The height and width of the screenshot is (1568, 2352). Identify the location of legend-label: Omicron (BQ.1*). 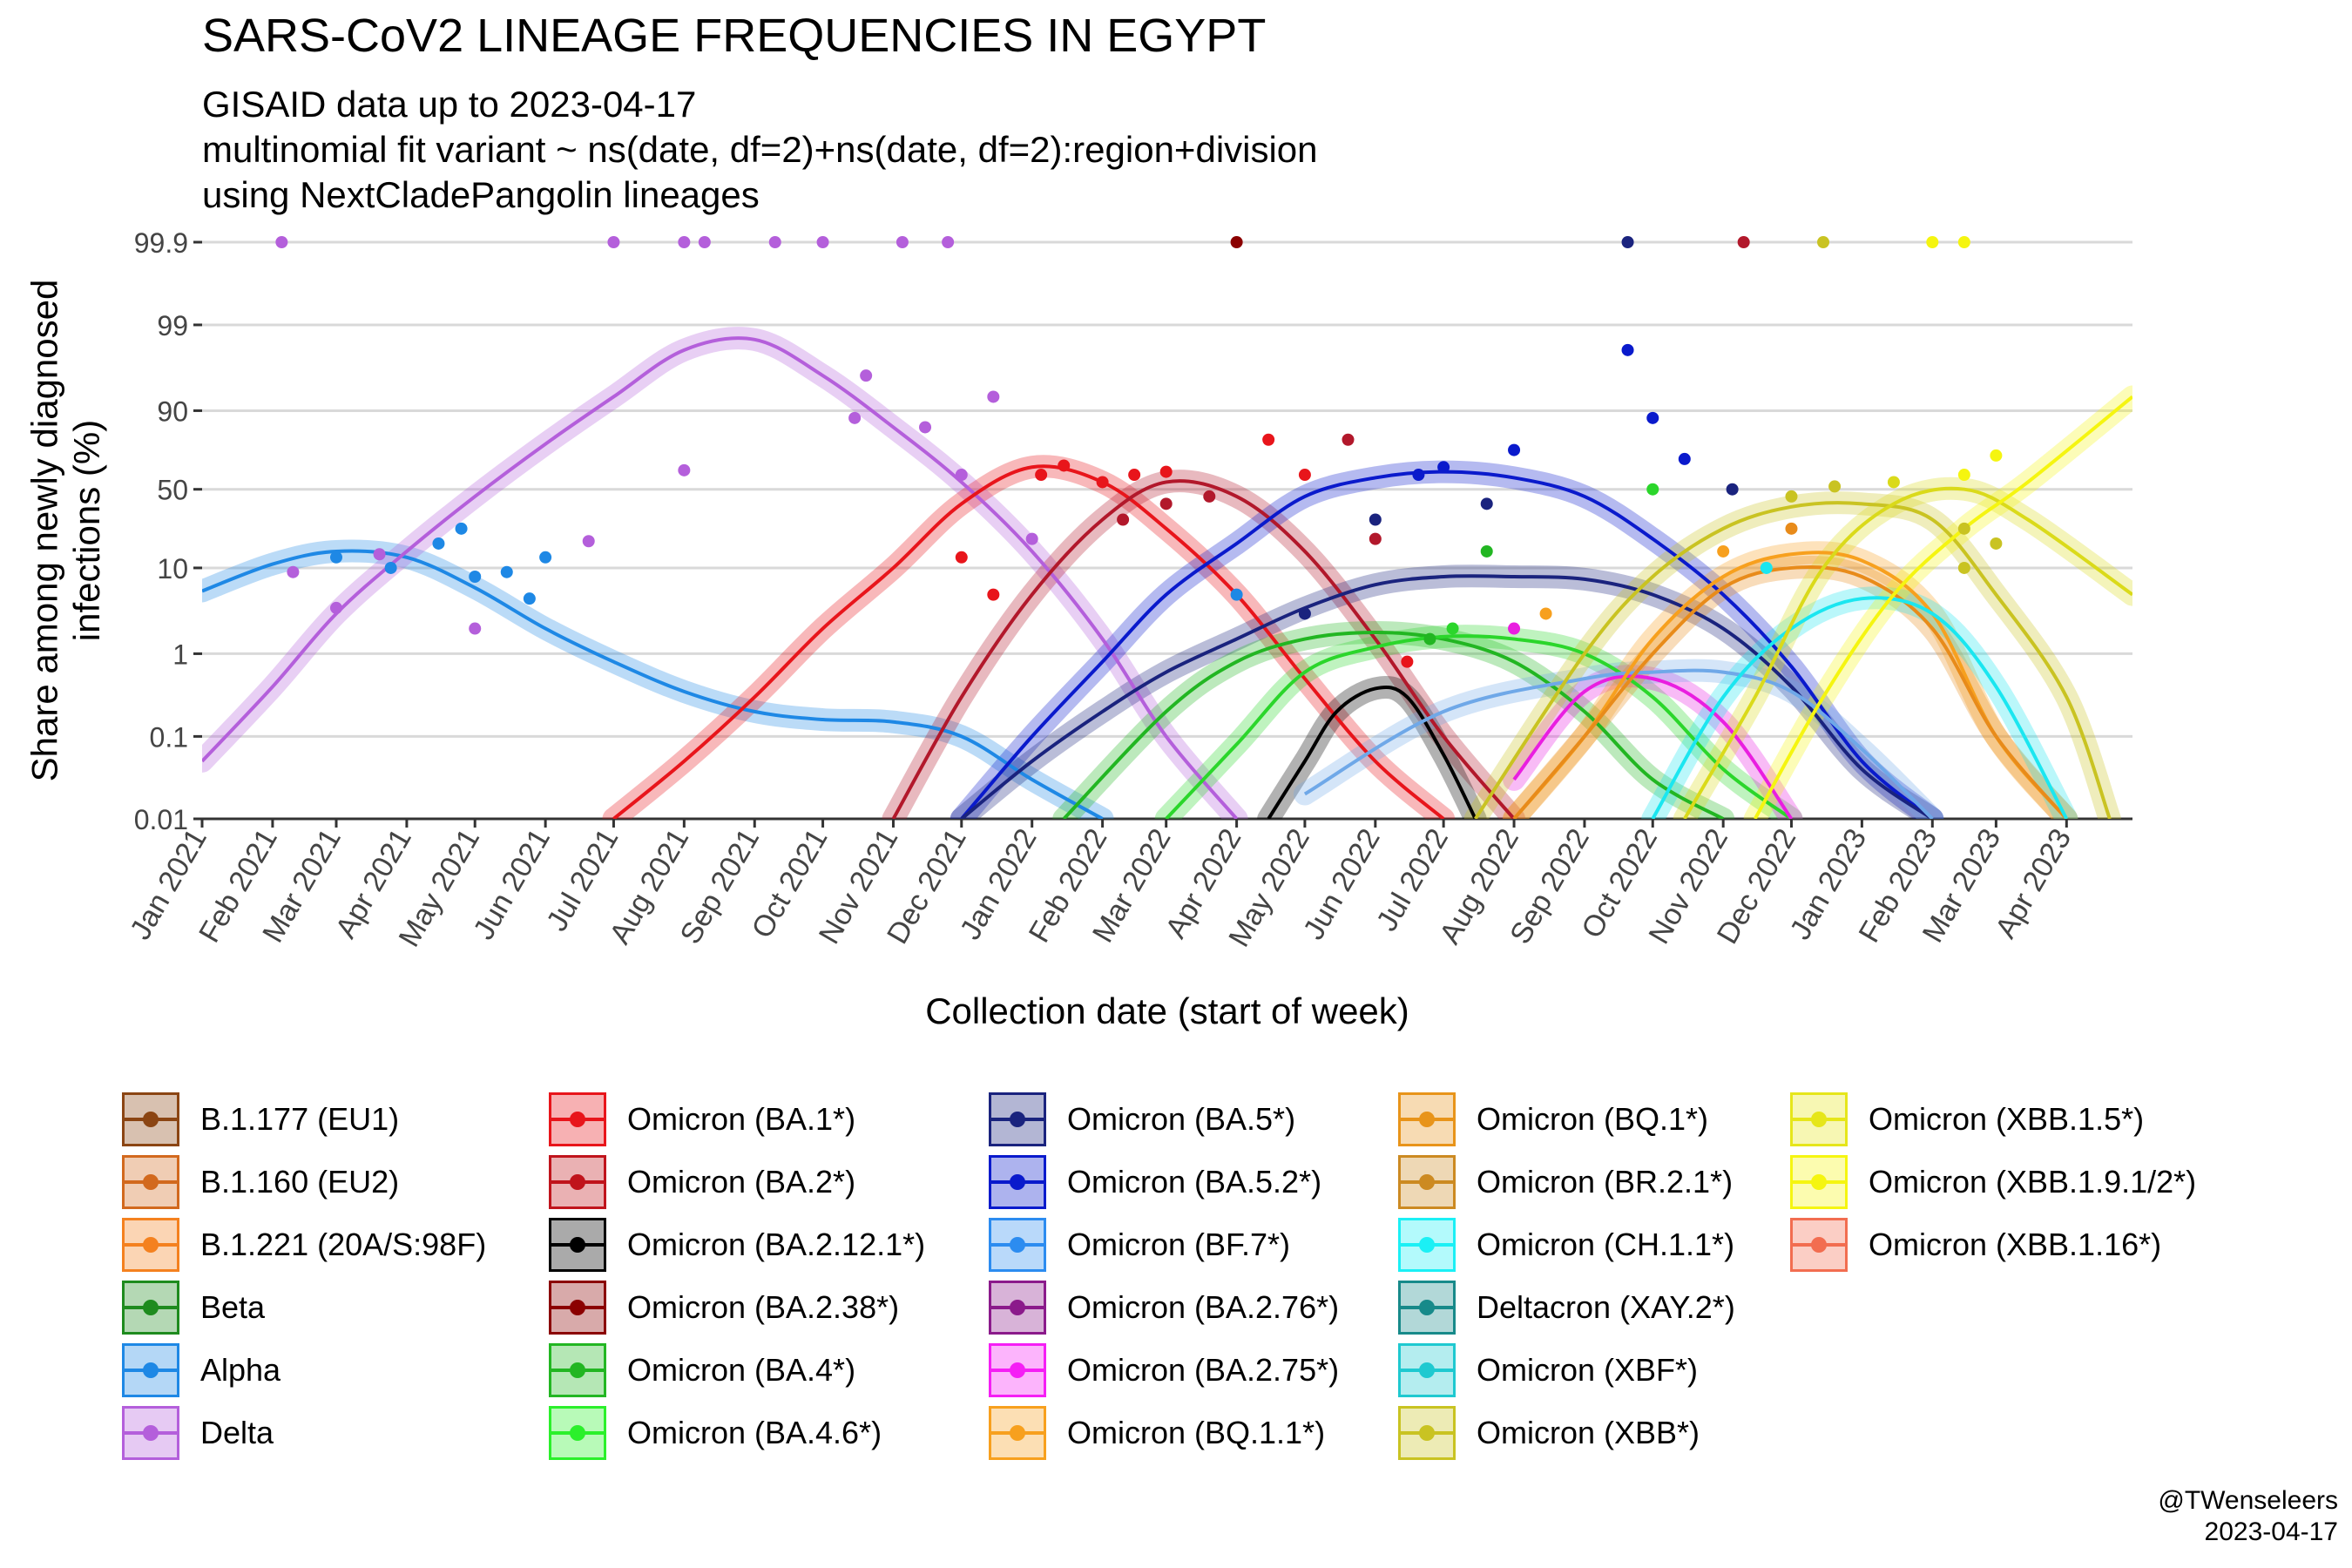
(1593, 1119).